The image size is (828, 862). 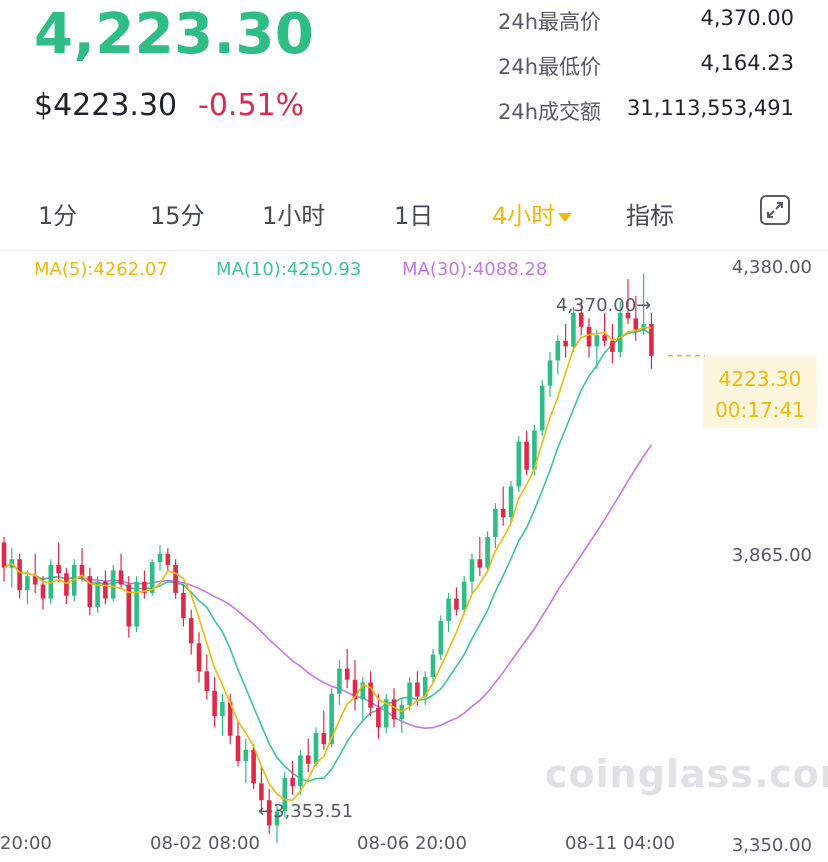 I want to click on price-change-percent: -0.51%, so click(x=251, y=105).